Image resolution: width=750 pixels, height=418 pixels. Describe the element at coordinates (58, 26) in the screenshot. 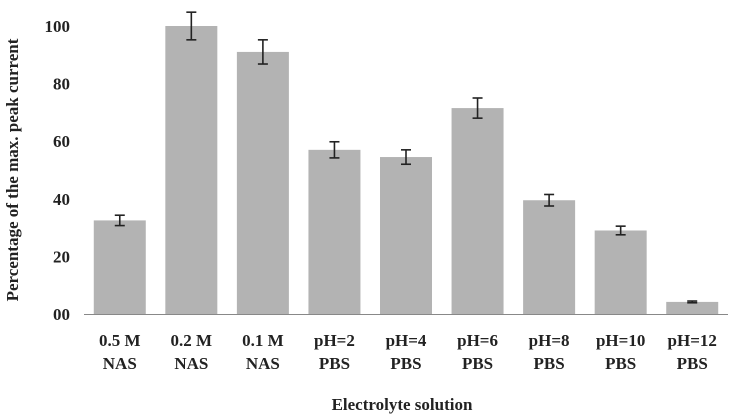

I see `y-tick-label: 100` at that location.